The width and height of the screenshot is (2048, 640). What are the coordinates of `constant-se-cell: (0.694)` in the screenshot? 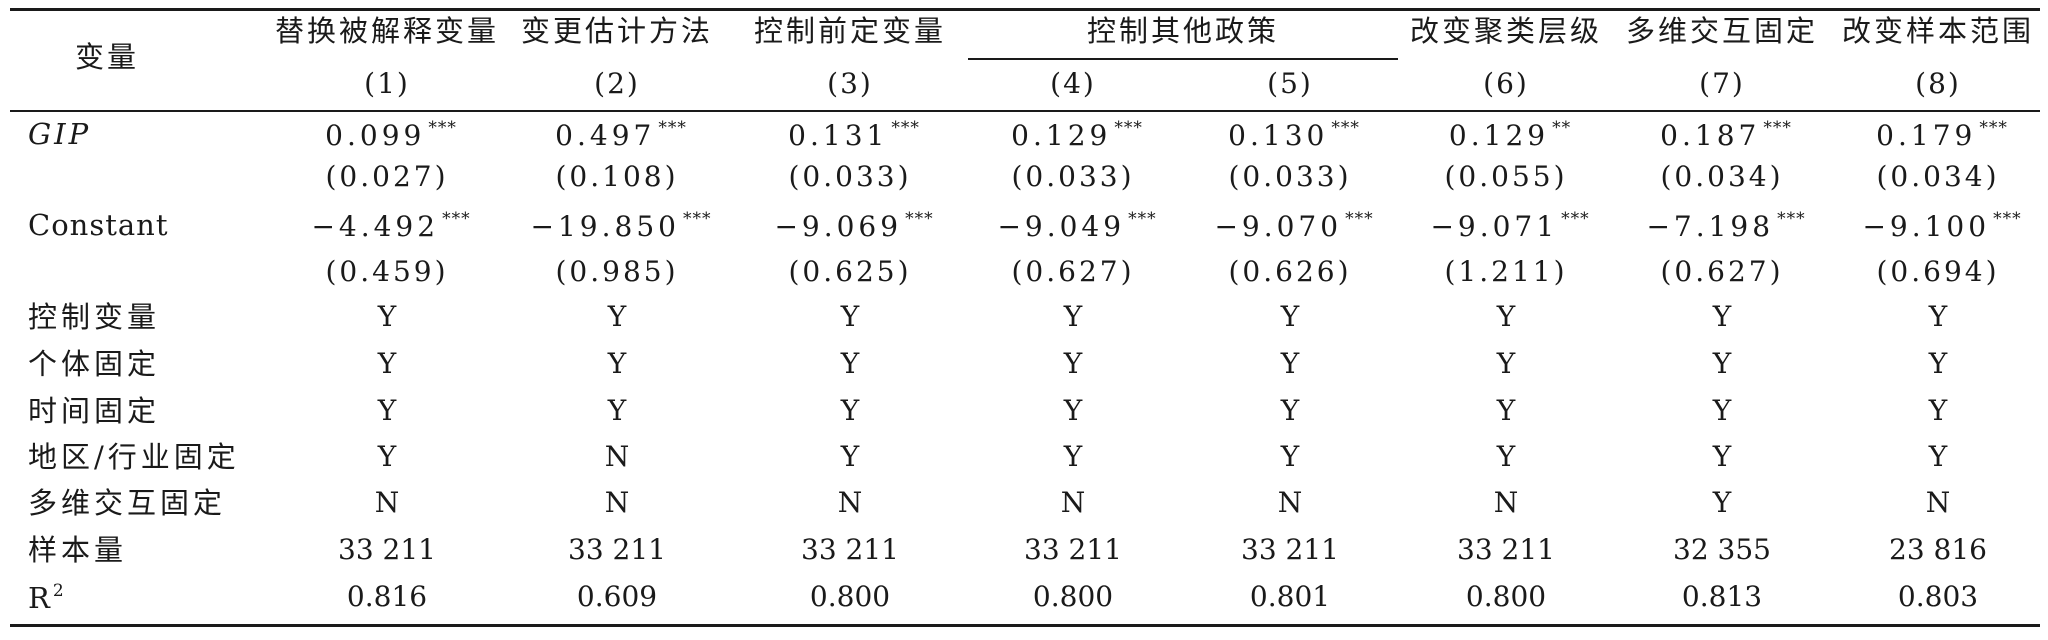 It's located at (1938, 271).